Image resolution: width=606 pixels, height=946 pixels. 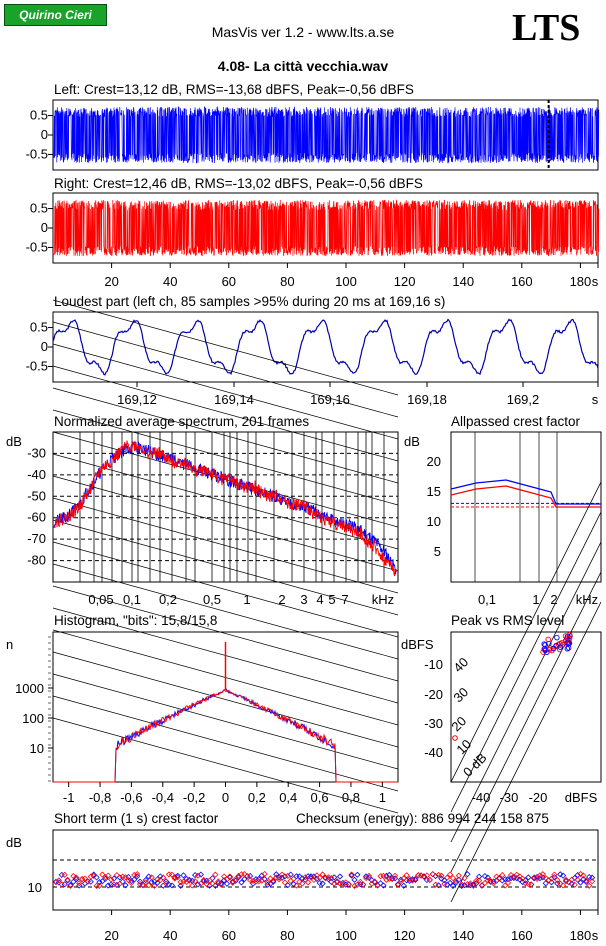 What do you see at coordinates (37, 153) in the screenshot?
I see `left-ytick: -0.5` at bounding box center [37, 153].